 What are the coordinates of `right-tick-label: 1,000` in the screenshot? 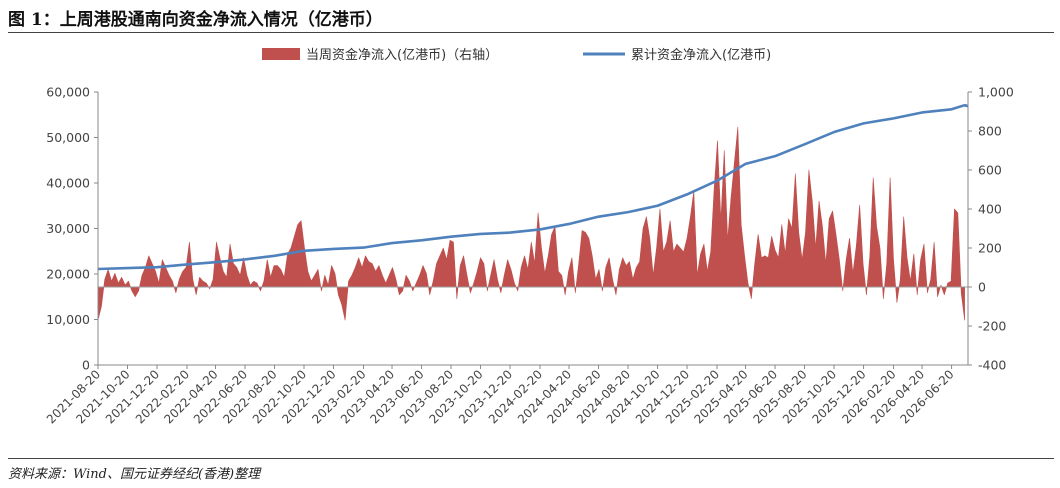 It's located at (996, 92).